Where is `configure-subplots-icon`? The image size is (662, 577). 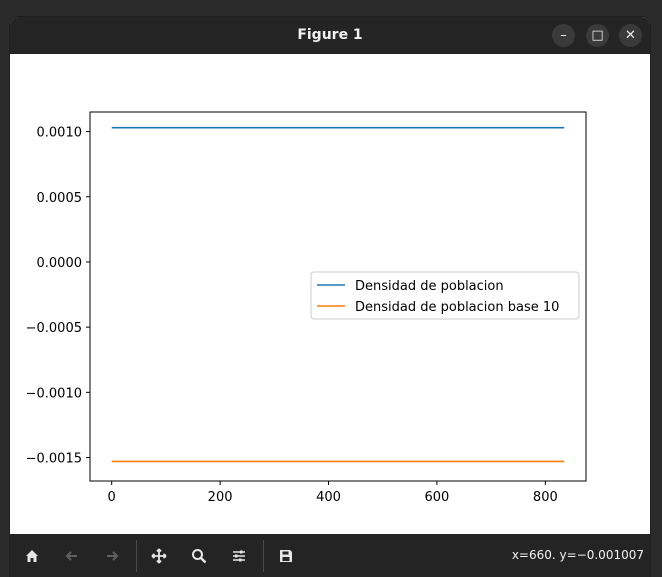
configure-subplots-icon is located at coordinates (239, 556).